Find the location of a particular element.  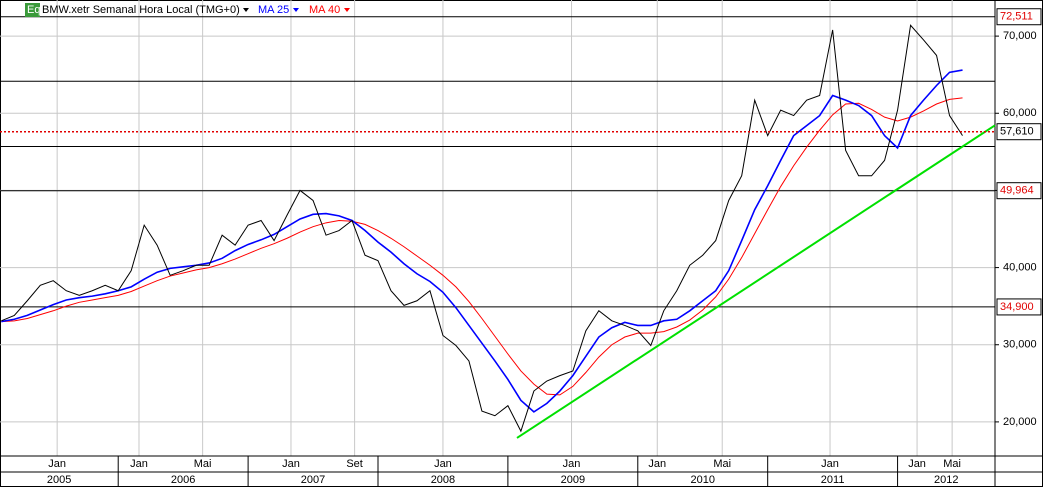

year-label: 2005 is located at coordinates (59, 480).